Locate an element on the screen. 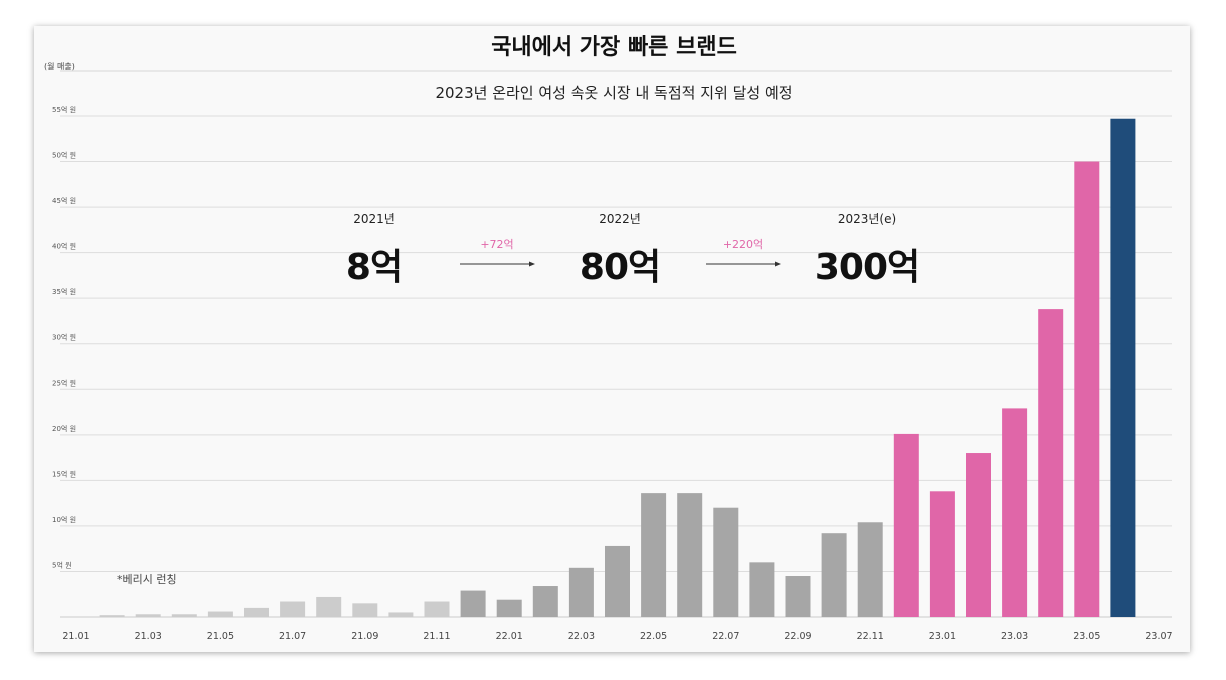  value-2022: 80억 is located at coordinates (620, 267).